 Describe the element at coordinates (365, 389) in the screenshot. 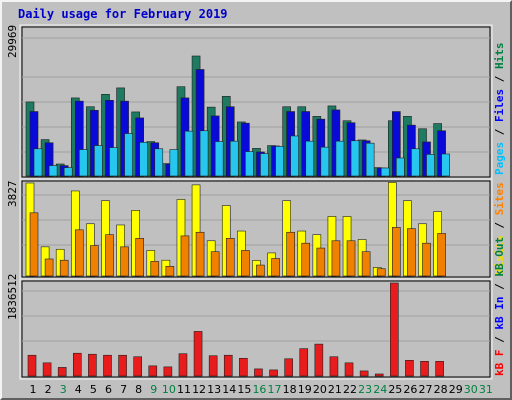

I see `x-tick-day-23: 23` at that location.